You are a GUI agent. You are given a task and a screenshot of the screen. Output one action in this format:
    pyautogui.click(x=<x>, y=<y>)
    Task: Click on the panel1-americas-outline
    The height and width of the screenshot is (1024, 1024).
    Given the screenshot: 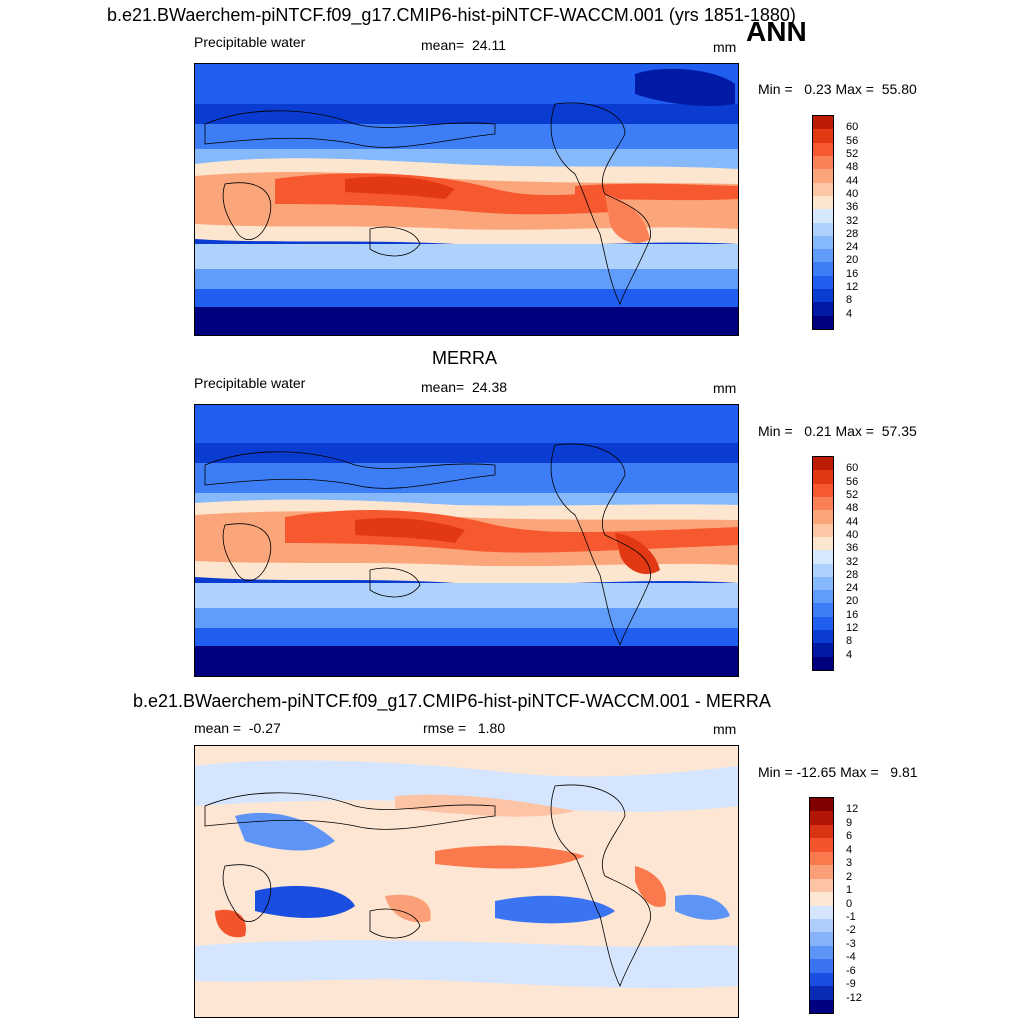 What is the action you would take?
    pyautogui.click(x=600, y=204)
    